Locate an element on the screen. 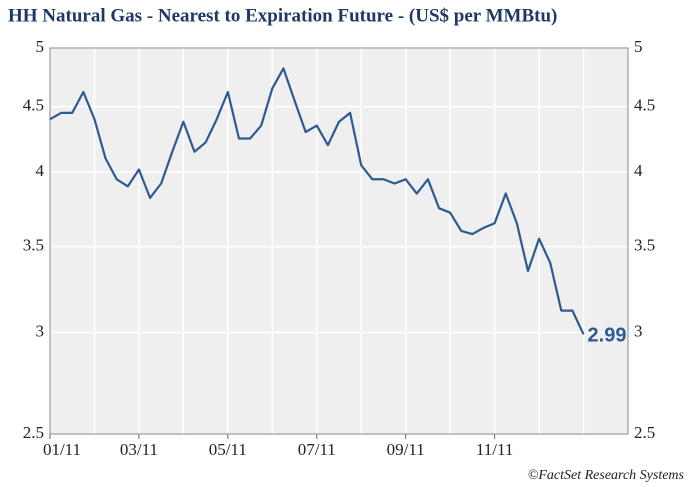 This screenshot has height=487, width=688. y-tick-label: 4.5 is located at coordinates (33, 105).